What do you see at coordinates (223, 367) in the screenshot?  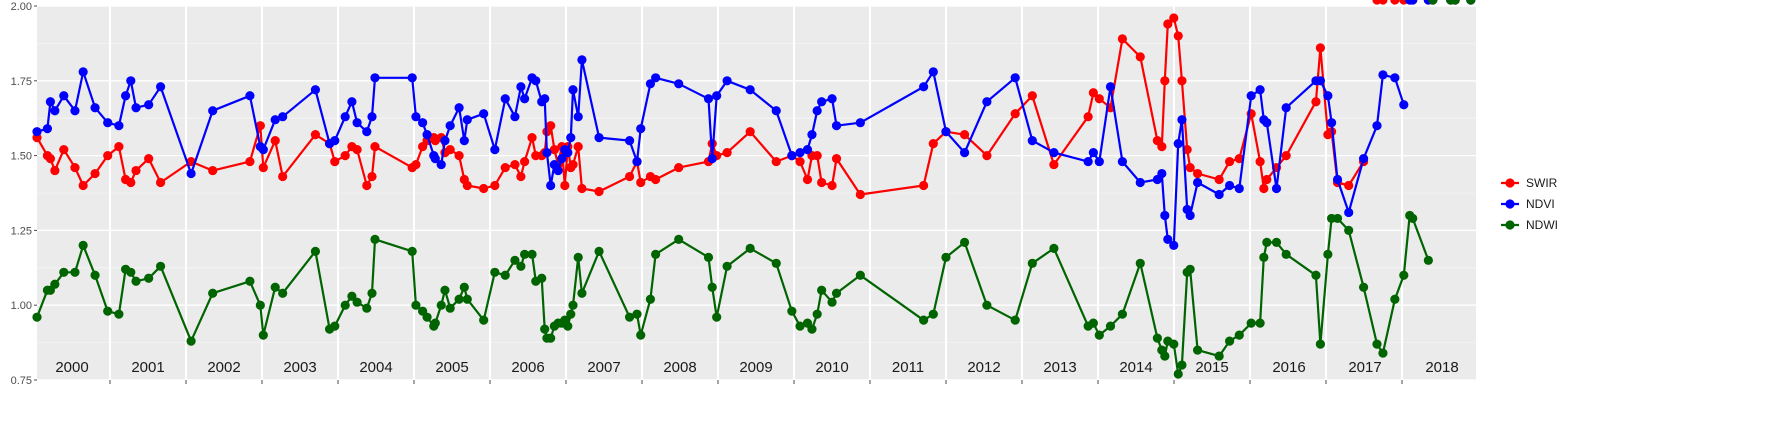 I see `year-label: 2002` at bounding box center [223, 367].